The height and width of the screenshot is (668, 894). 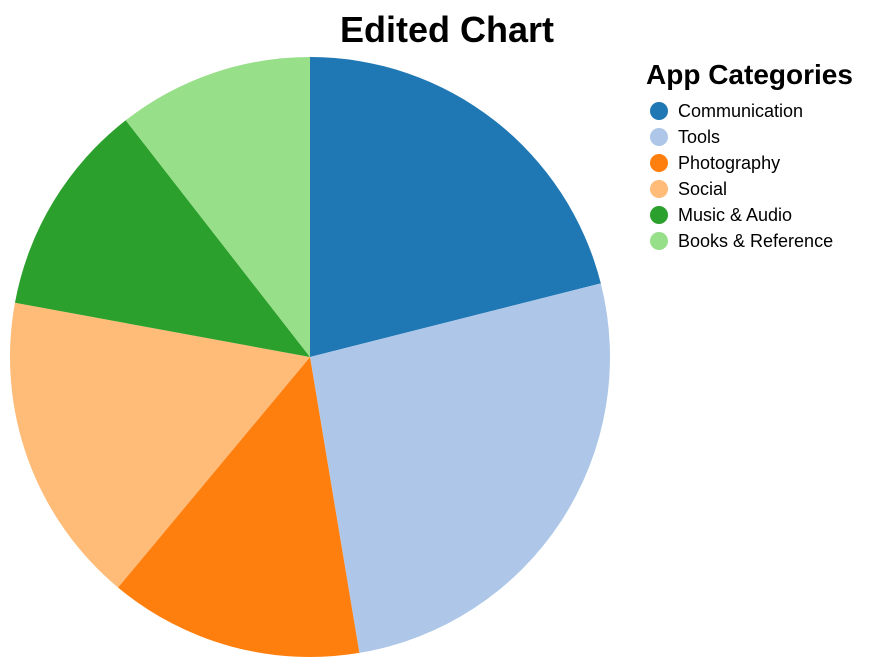 I want to click on legend-label: Books & Reference, so click(x=755, y=241).